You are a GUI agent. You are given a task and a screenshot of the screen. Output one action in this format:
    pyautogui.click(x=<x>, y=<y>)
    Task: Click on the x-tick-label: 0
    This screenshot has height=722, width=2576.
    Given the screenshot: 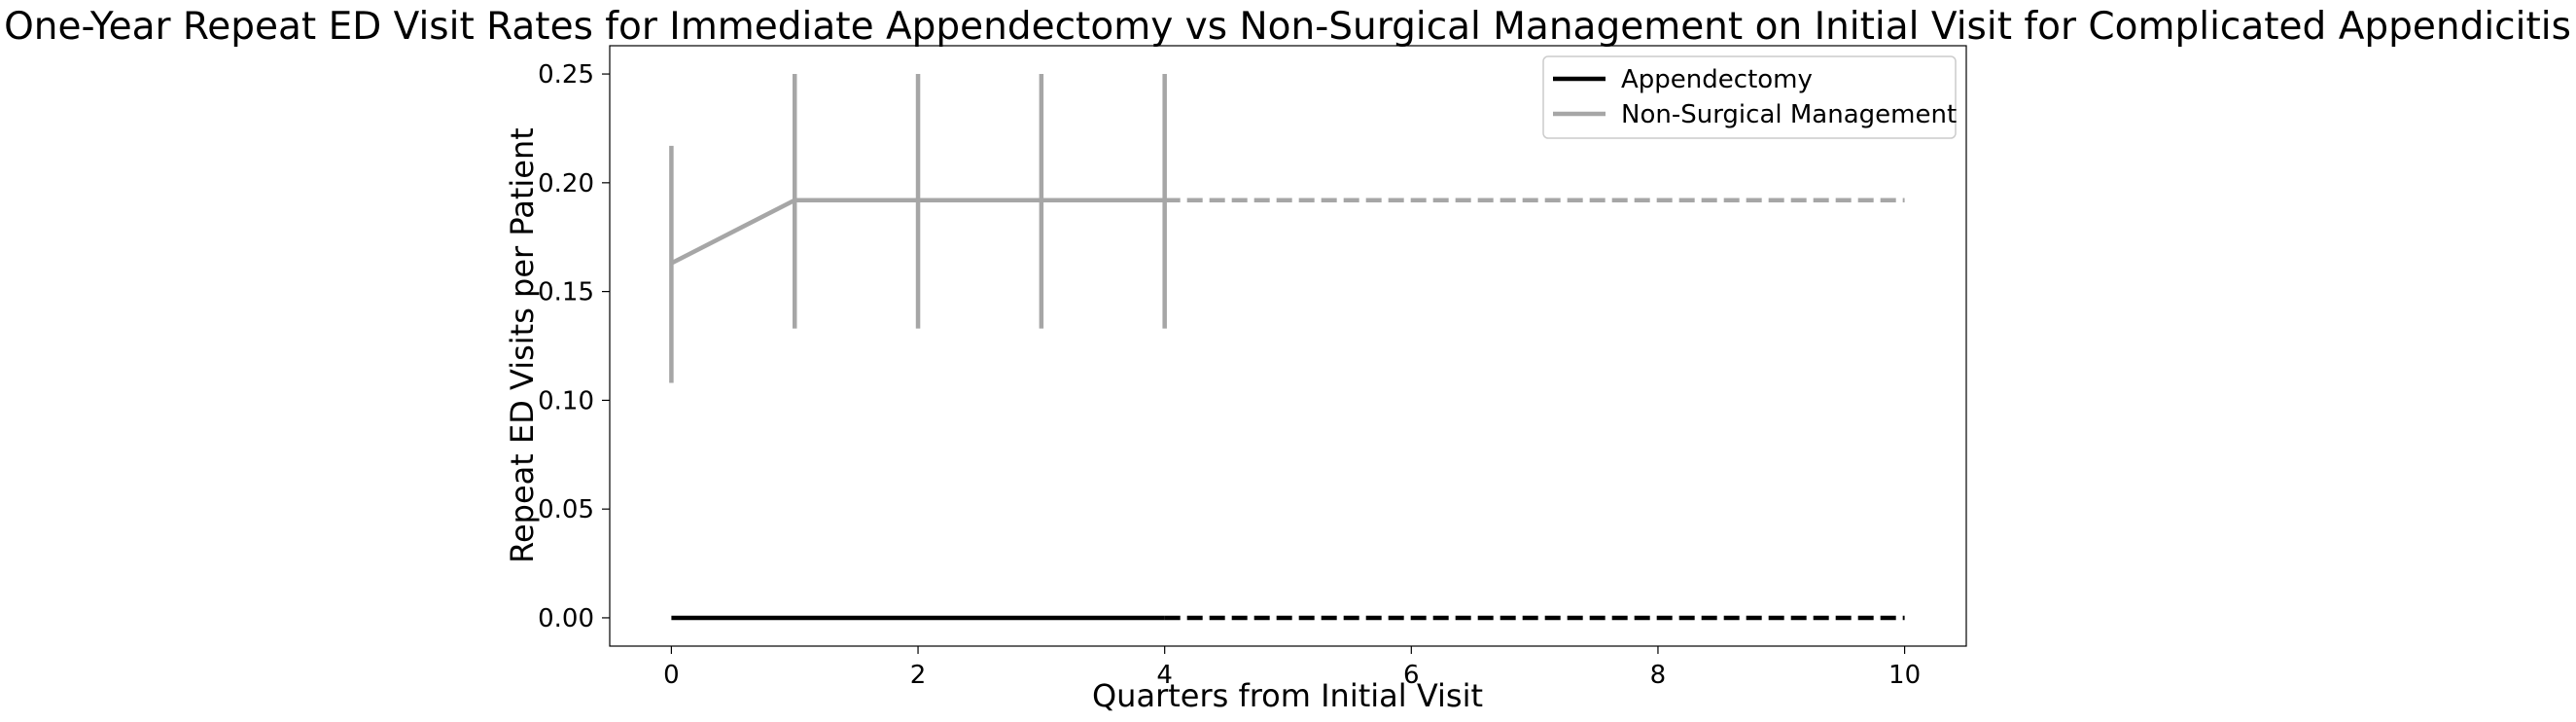 What is the action you would take?
    pyautogui.click(x=672, y=675)
    